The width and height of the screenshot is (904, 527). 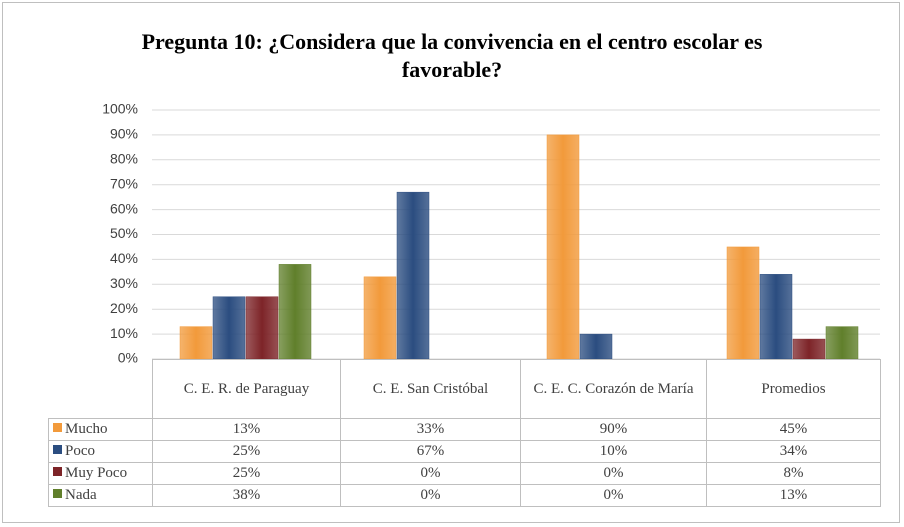 I want to click on legend-label: Nada, so click(x=81, y=495).